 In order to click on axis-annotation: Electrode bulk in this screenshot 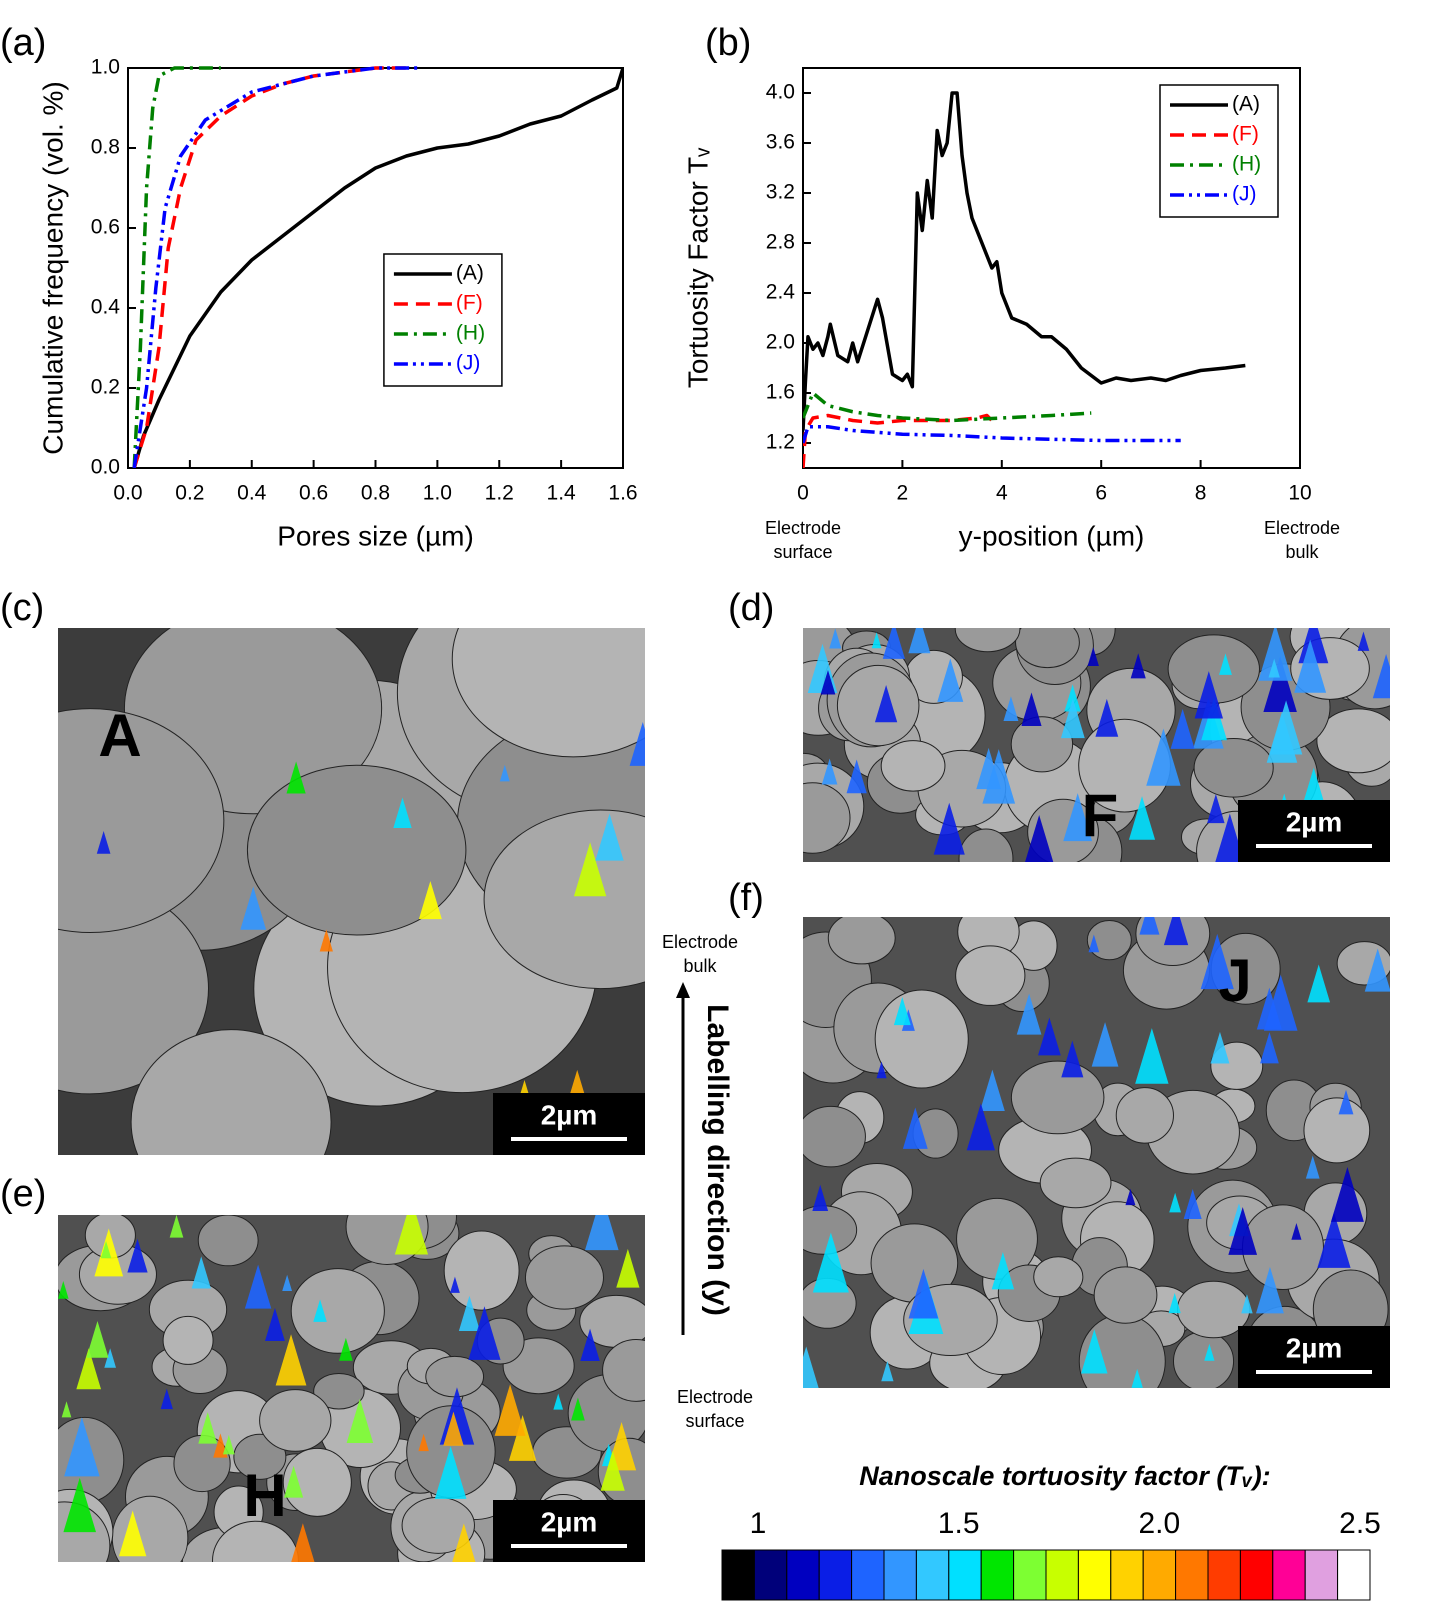, I will do `click(1302, 540)`.